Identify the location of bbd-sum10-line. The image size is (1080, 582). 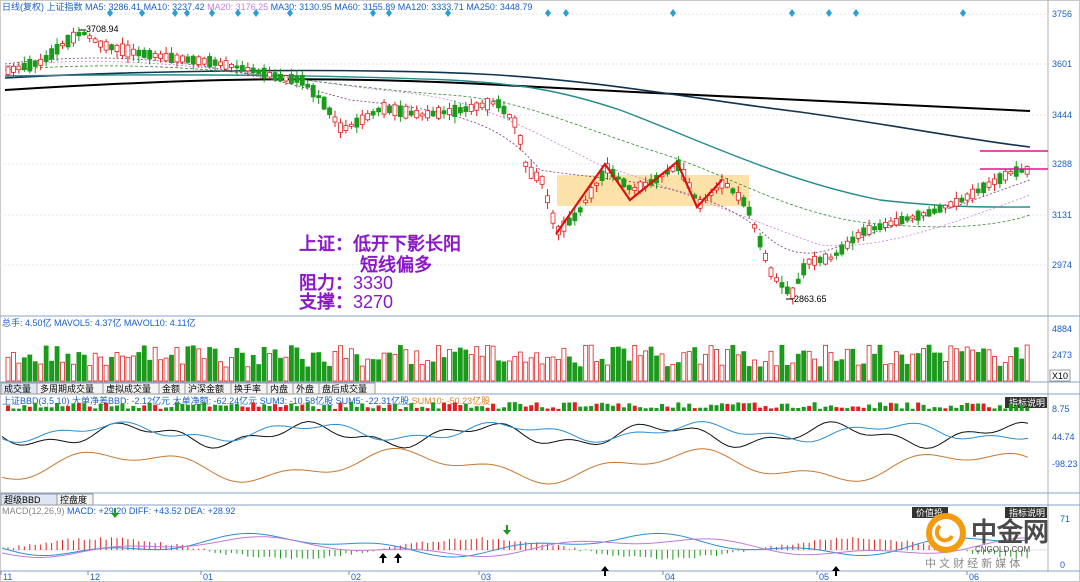
(515, 466).